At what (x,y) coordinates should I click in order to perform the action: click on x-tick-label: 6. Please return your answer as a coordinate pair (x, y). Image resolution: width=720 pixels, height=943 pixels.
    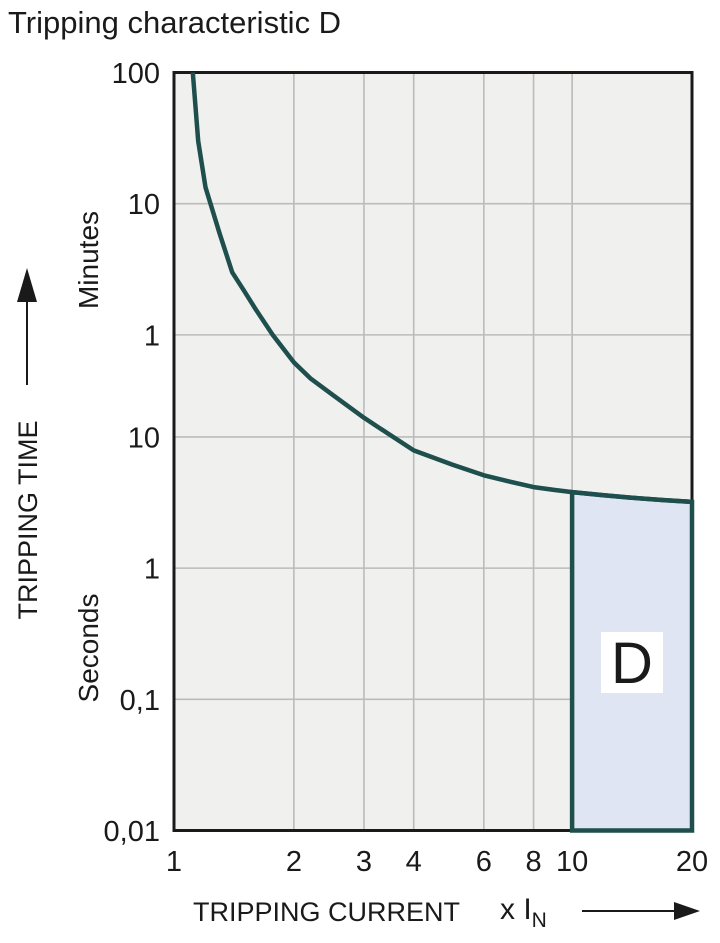
    Looking at the image, I should click on (484, 862).